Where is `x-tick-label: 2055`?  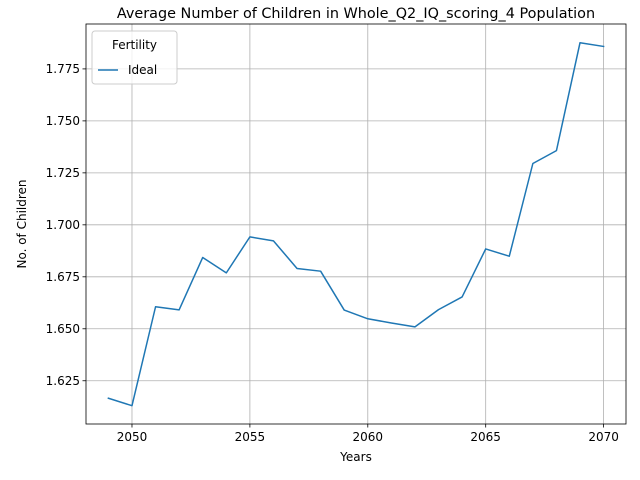
x-tick-label: 2055 is located at coordinates (250, 437).